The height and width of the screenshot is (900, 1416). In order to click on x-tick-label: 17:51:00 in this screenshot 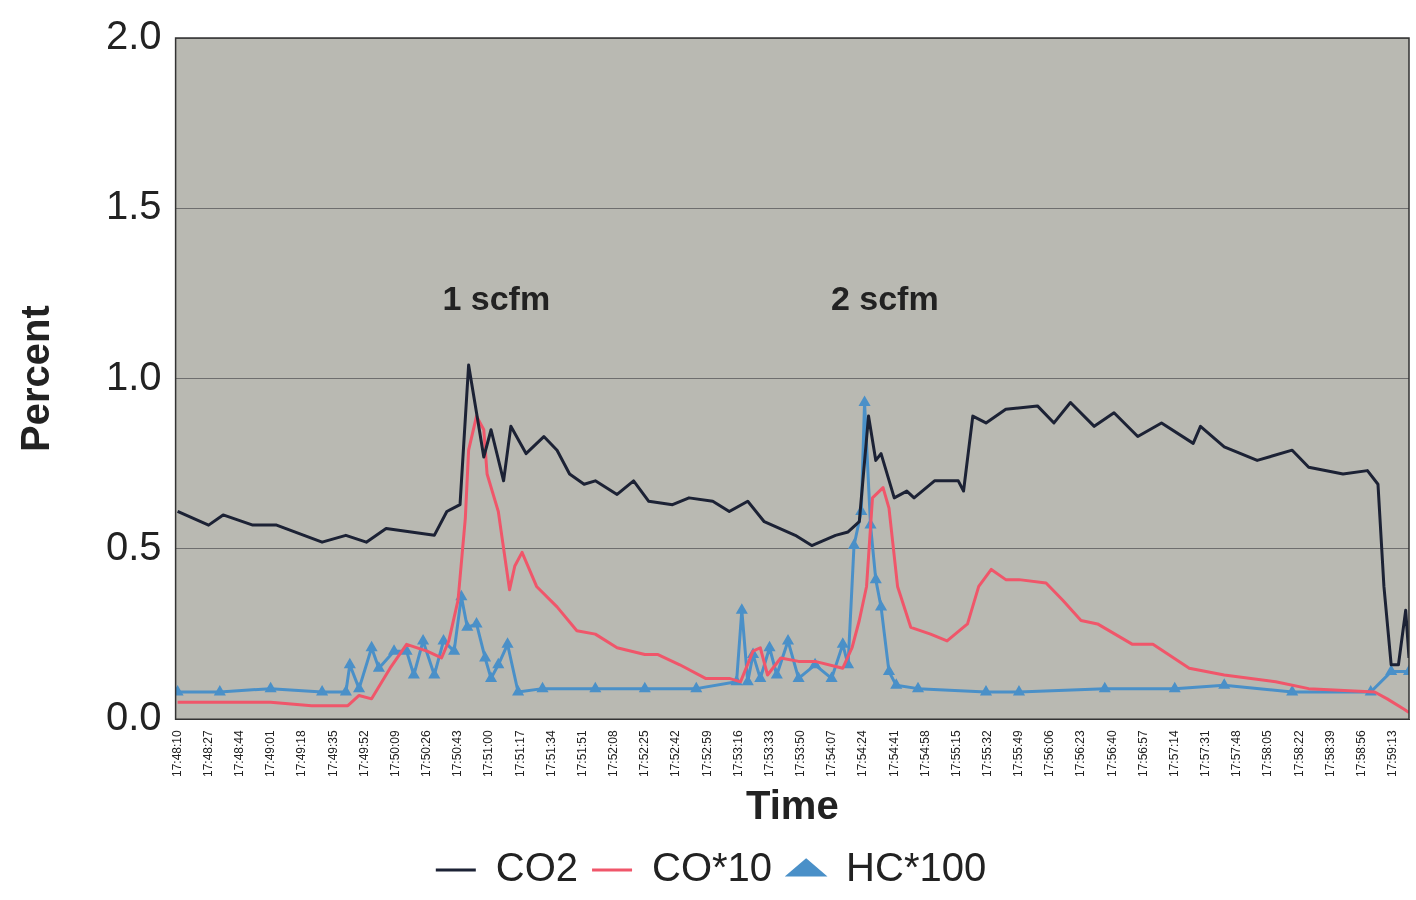, I will do `click(488, 753)`.